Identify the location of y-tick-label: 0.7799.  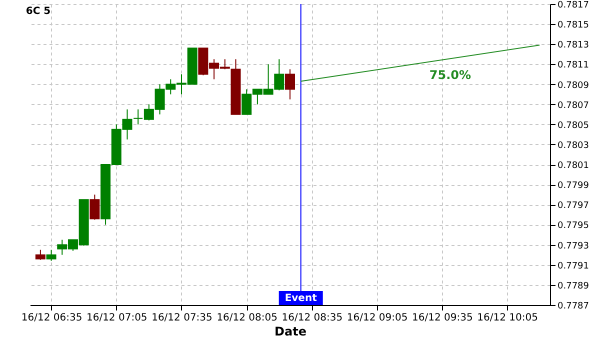
(574, 186).